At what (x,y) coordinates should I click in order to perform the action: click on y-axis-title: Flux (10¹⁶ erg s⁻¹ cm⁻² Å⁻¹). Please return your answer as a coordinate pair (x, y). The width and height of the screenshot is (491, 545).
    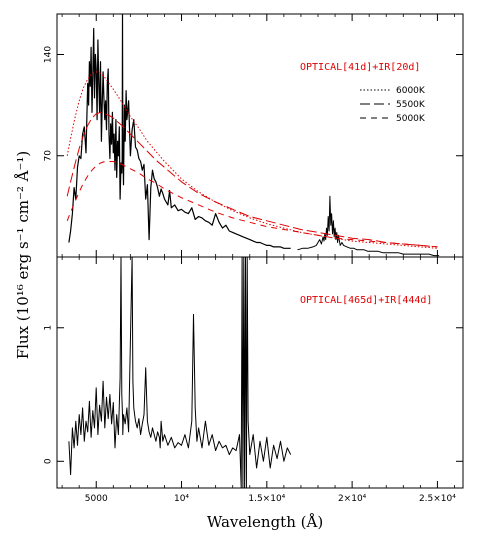
    Looking at the image, I should click on (23, 255).